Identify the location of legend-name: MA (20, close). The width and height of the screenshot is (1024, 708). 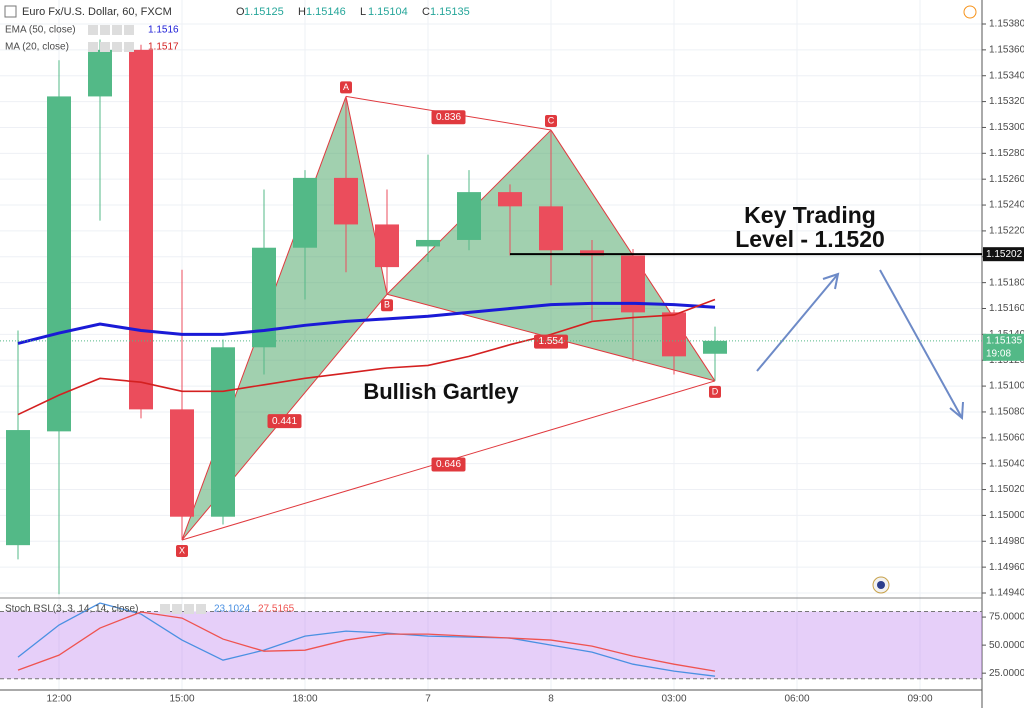
(37, 47).